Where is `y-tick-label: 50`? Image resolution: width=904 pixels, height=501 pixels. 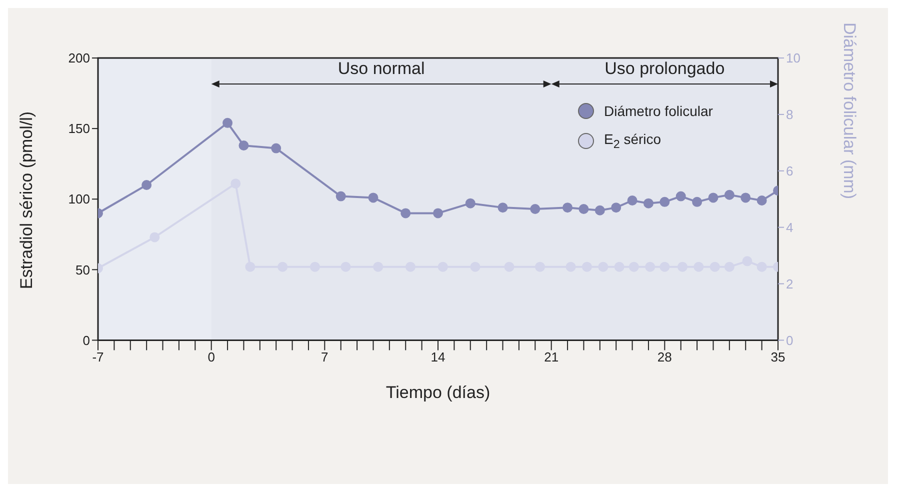 y-tick-label: 50 is located at coordinates (83, 270).